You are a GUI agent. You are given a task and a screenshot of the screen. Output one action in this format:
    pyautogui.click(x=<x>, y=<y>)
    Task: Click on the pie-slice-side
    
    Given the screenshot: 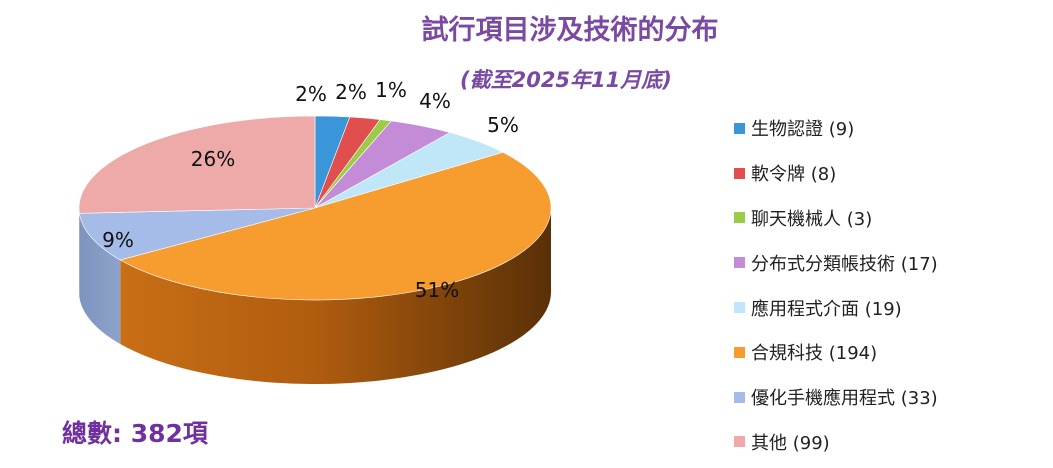 What is the action you would take?
    pyautogui.click(x=100, y=278)
    